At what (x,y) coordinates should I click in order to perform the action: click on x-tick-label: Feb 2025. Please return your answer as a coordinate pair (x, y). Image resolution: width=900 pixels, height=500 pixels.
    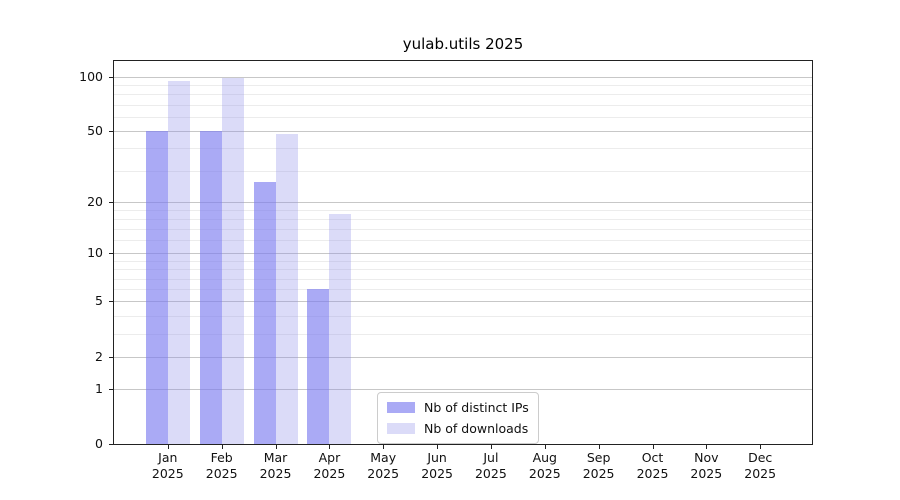
    Looking at the image, I should click on (222, 465).